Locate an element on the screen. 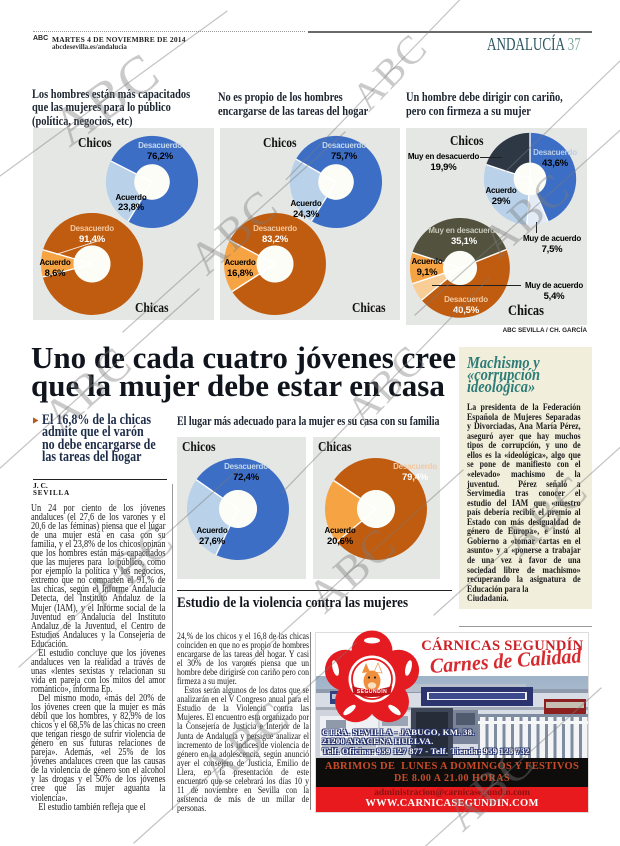 The width and height of the screenshot is (620, 846). svg-text: SEGUNDÍN is located at coordinates (372, 691).